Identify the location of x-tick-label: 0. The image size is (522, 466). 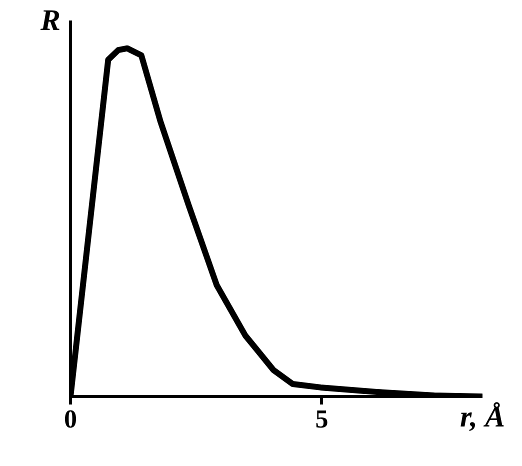
(70, 419).